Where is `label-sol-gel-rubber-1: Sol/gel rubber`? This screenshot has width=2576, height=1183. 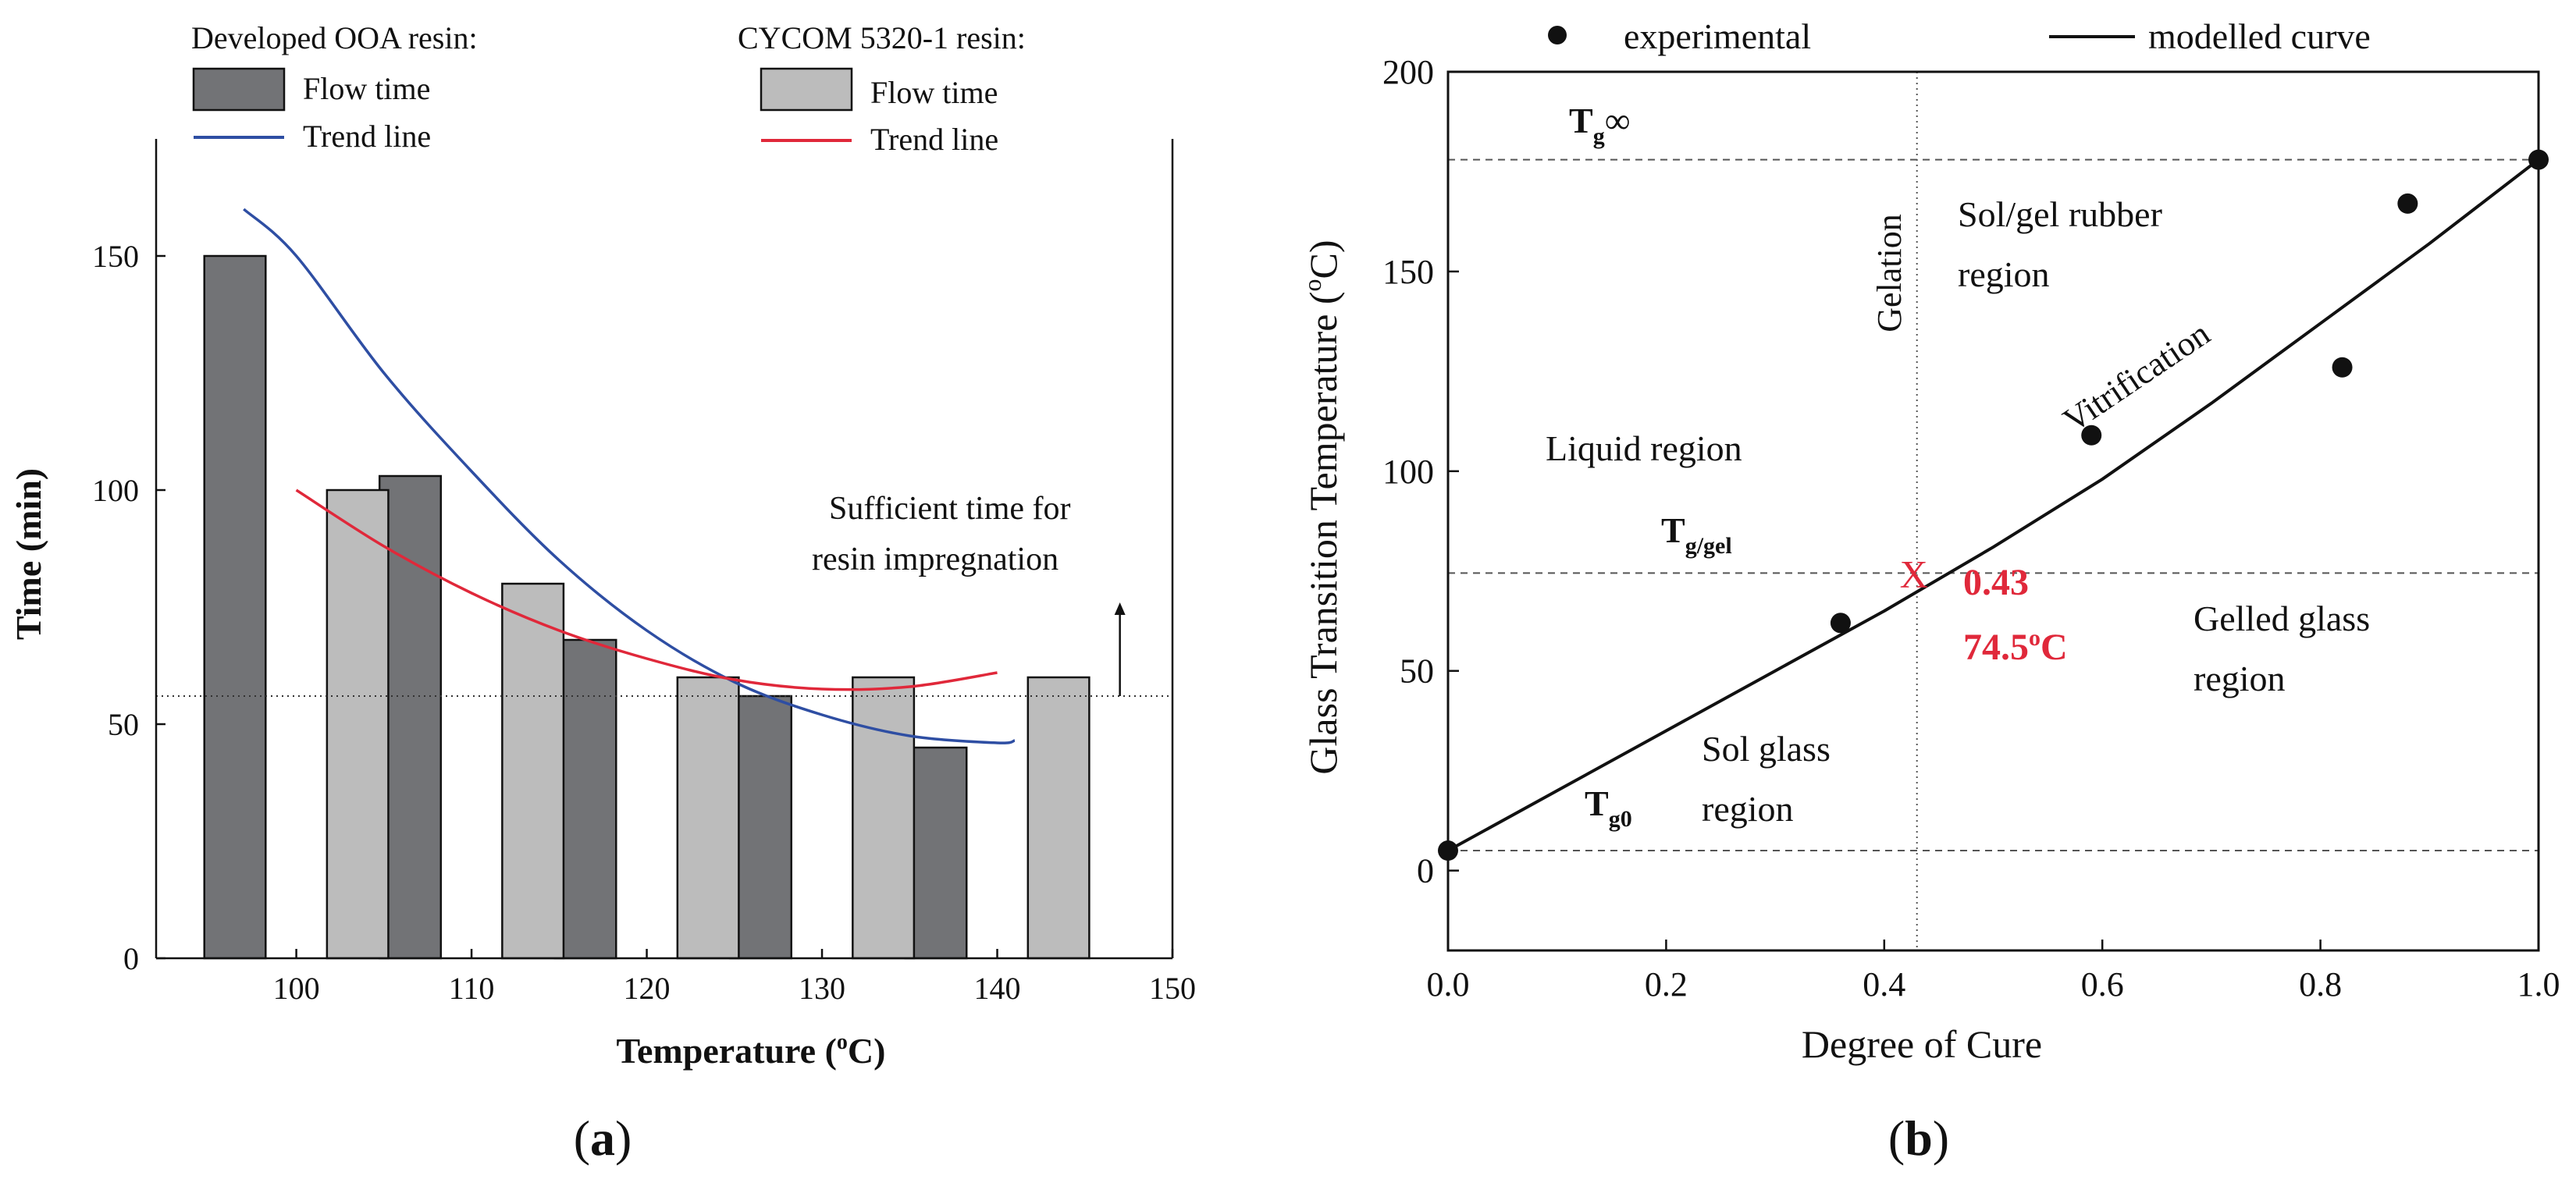
label-sol-gel-rubber-1: Sol/gel rubber is located at coordinates (2060, 214).